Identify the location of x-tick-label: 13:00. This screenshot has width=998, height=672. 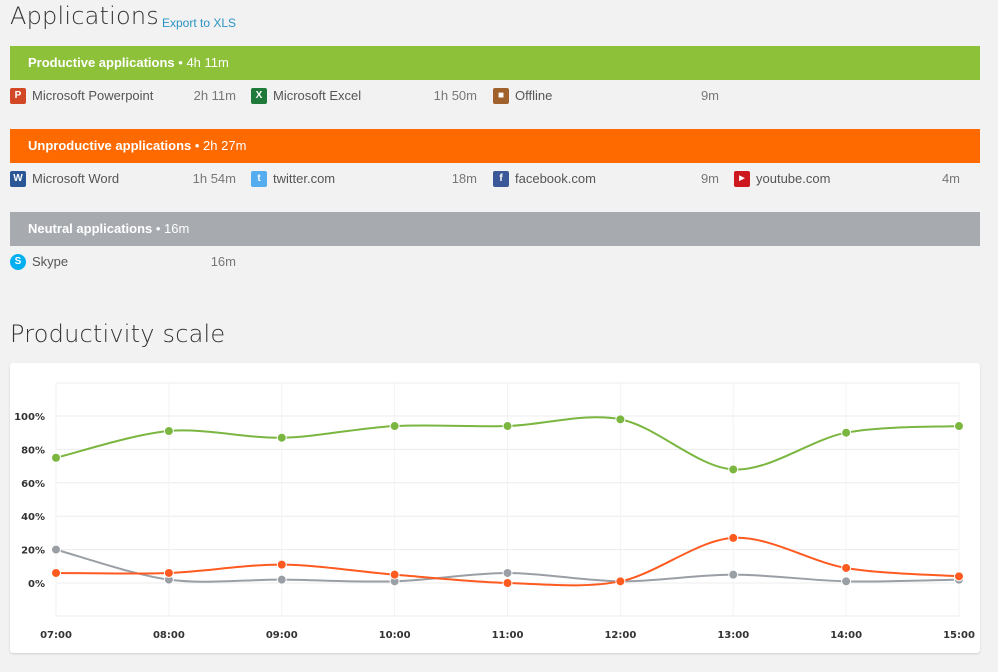
(733, 635).